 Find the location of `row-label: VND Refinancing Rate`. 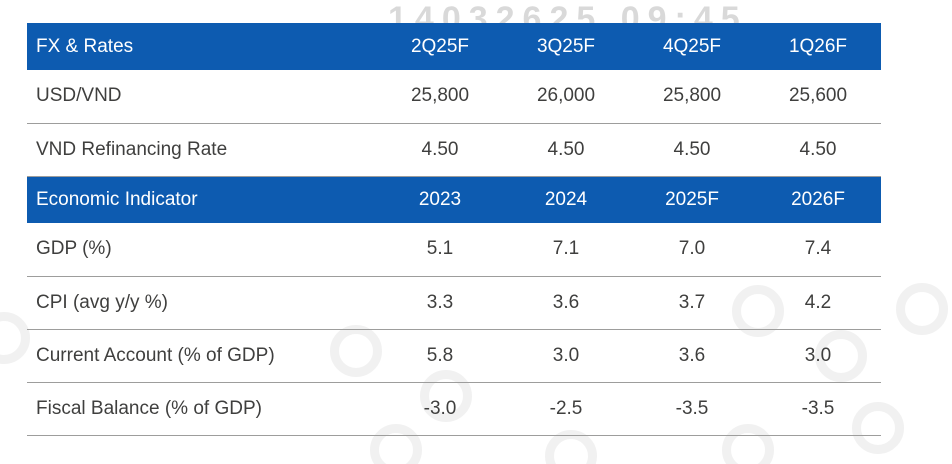

row-label: VND Refinancing Rate is located at coordinates (202, 150).